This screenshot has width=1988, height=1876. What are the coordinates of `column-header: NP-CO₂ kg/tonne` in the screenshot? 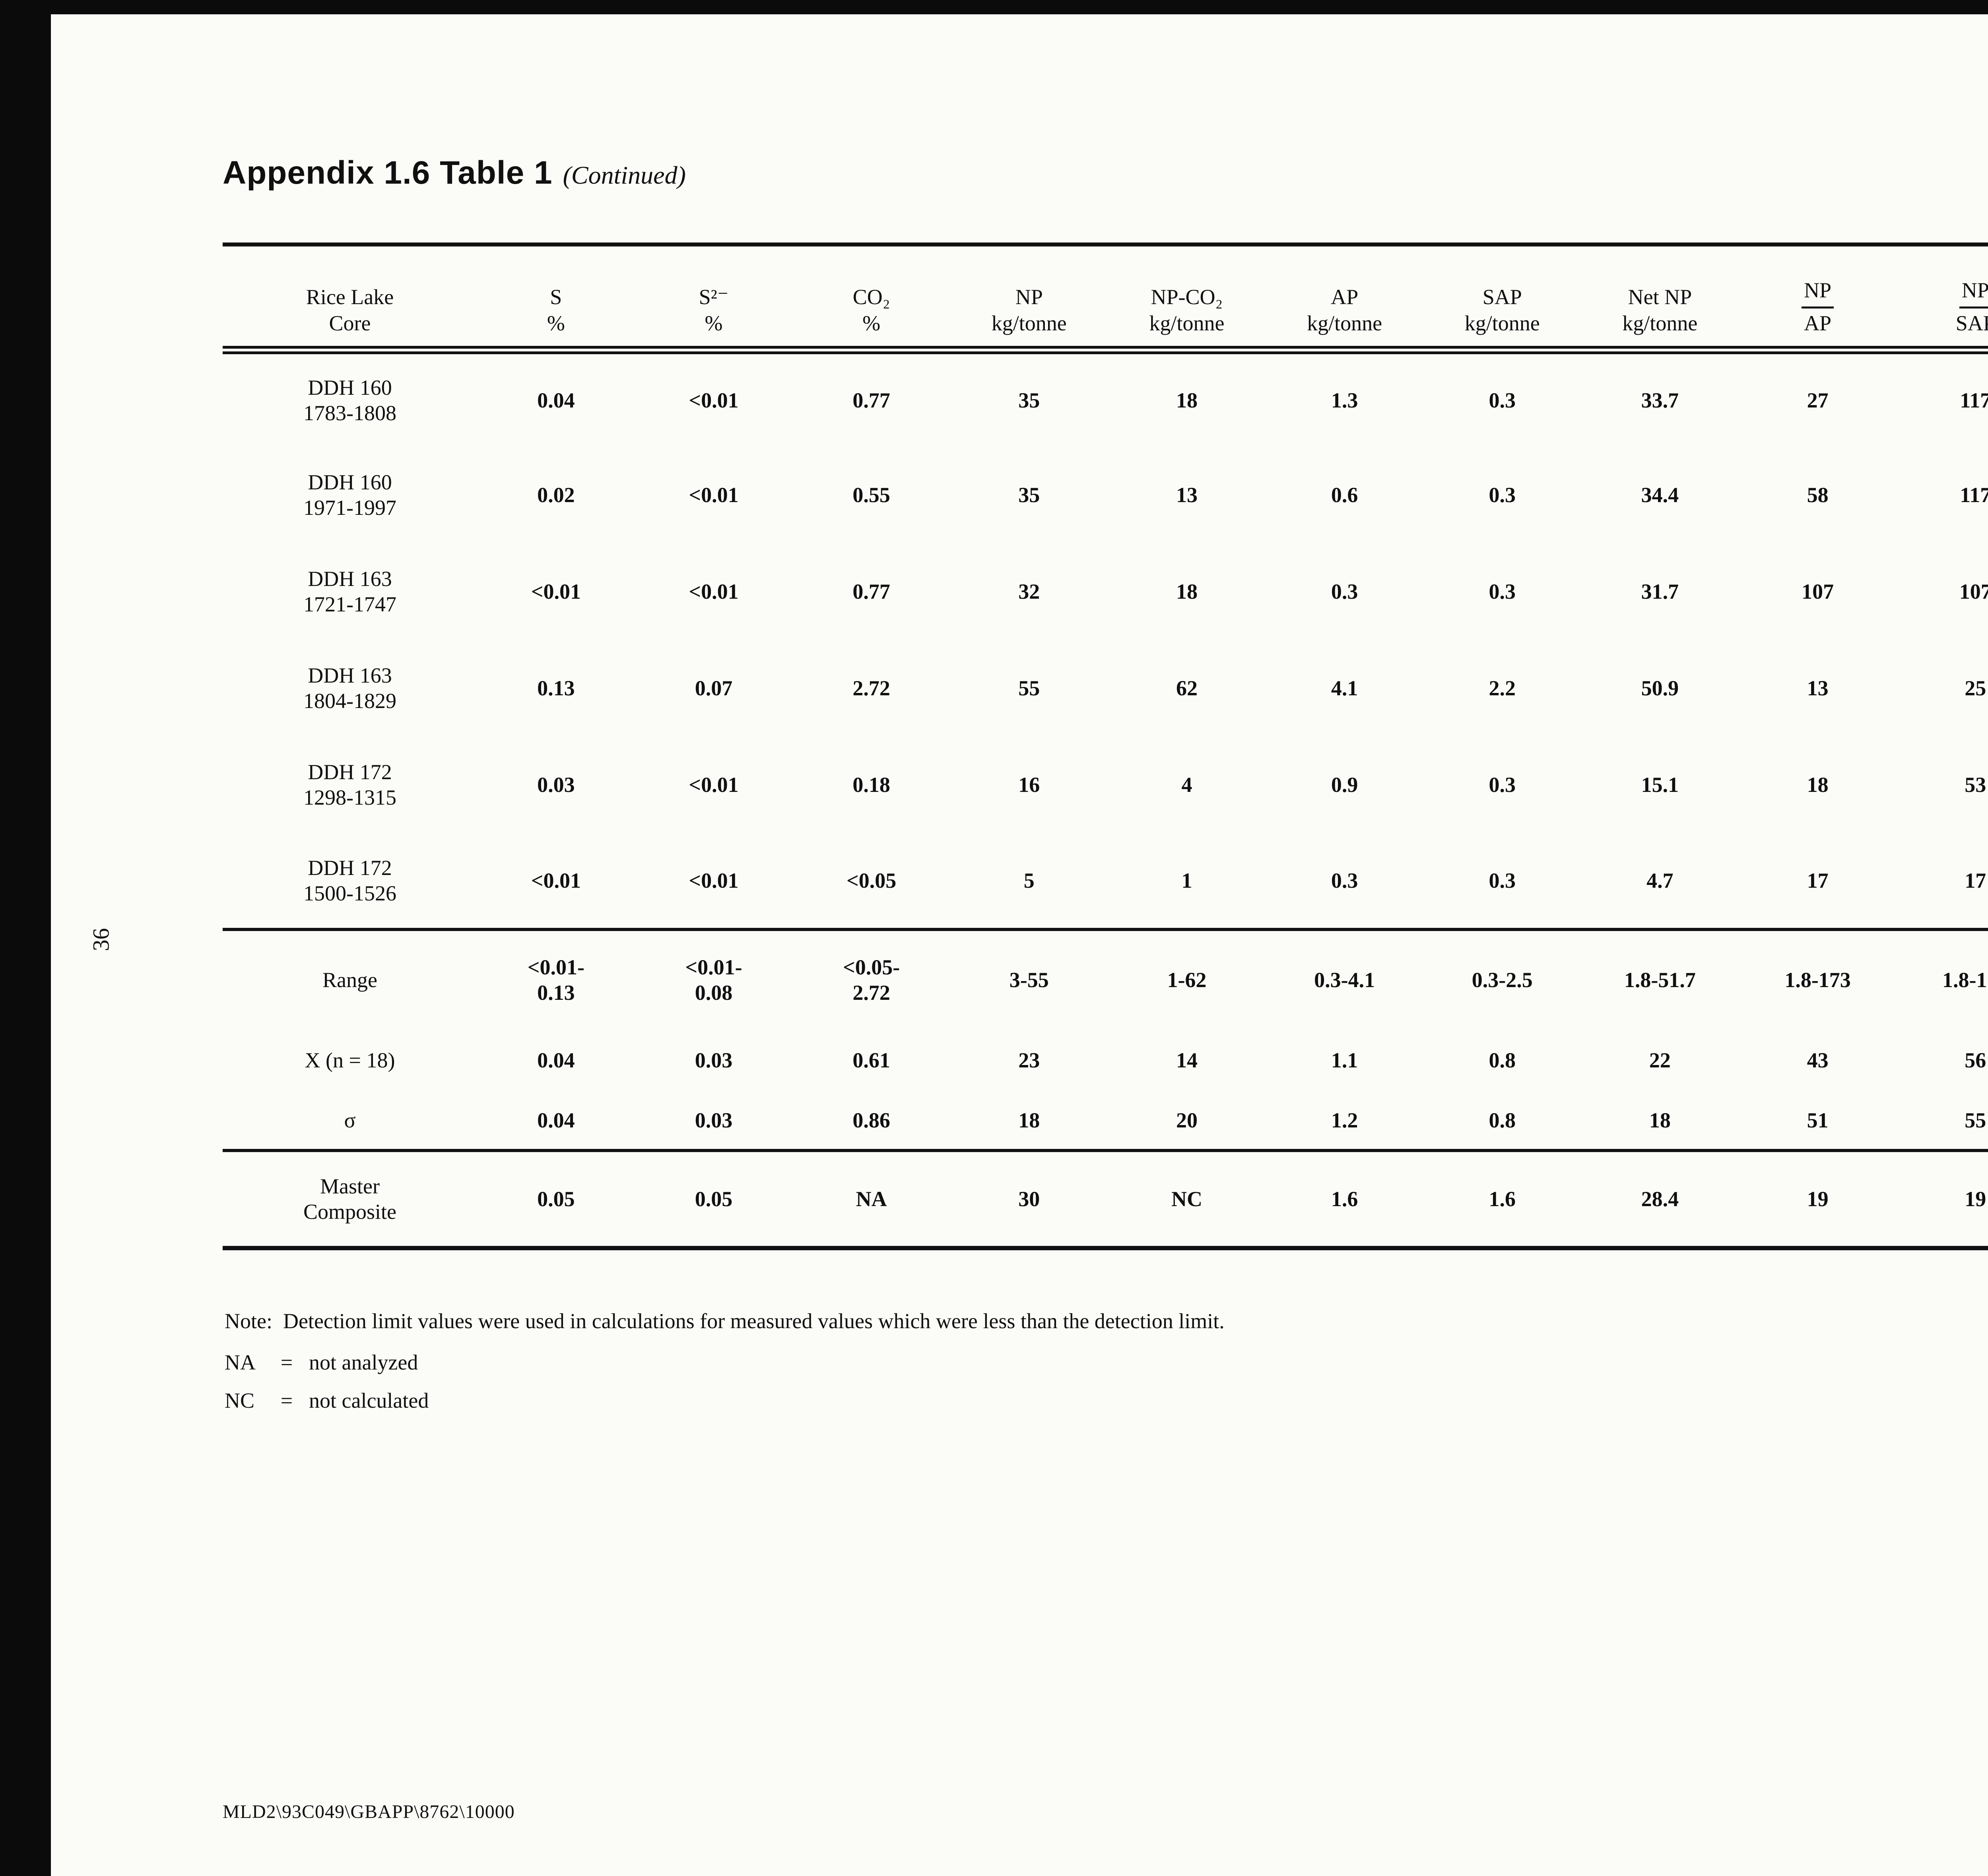 It's located at (1187, 297).